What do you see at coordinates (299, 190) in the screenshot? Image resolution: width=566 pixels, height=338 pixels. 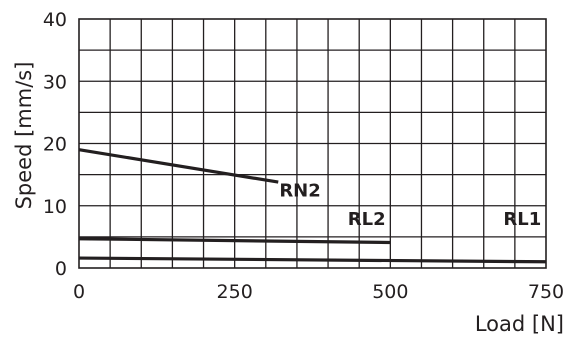 I see `series-label-rn2: RN2` at bounding box center [299, 190].